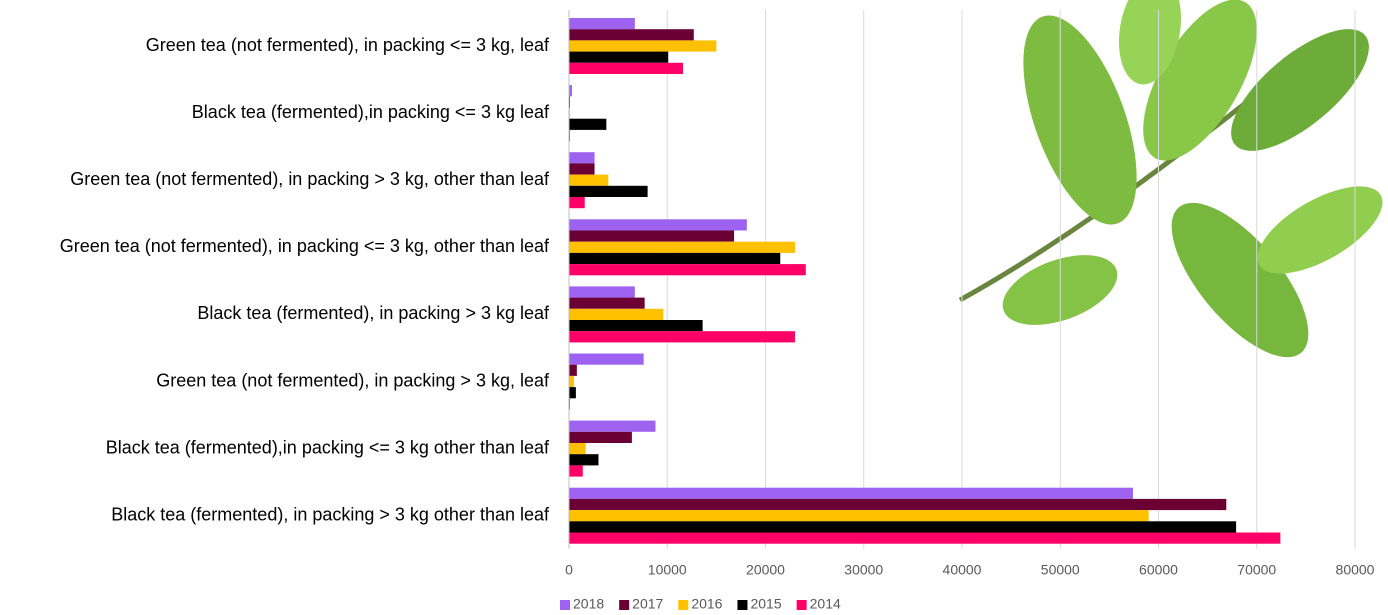 The image size is (1388, 615). Describe the element at coordinates (863, 570) in the screenshot. I see `x-tick-label: 30000` at that location.